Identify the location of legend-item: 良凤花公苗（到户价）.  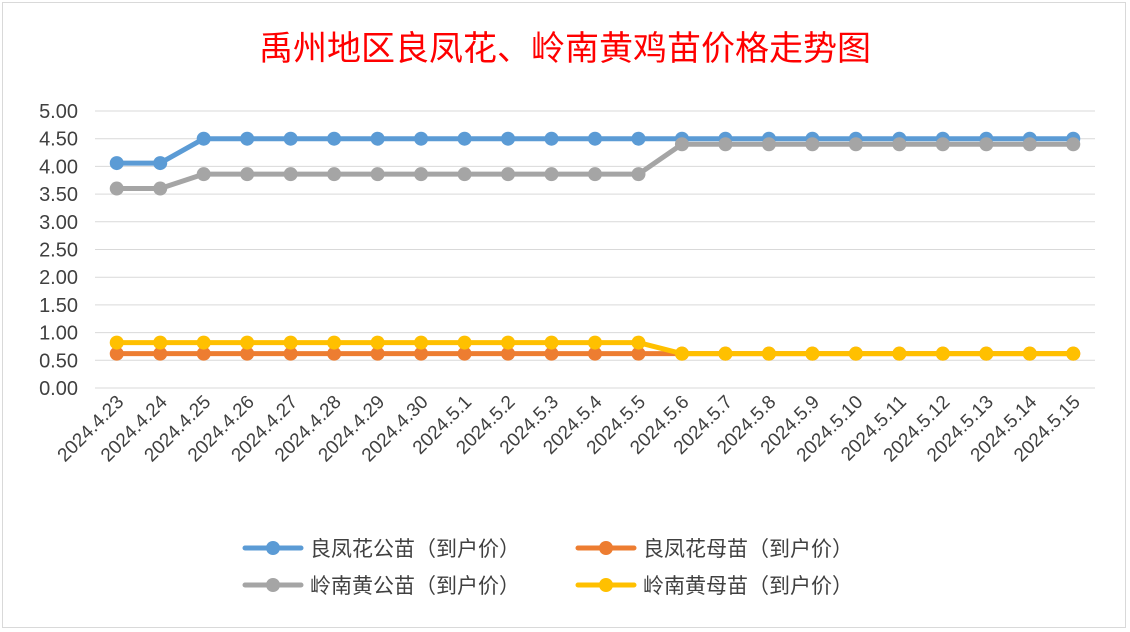
(381, 549).